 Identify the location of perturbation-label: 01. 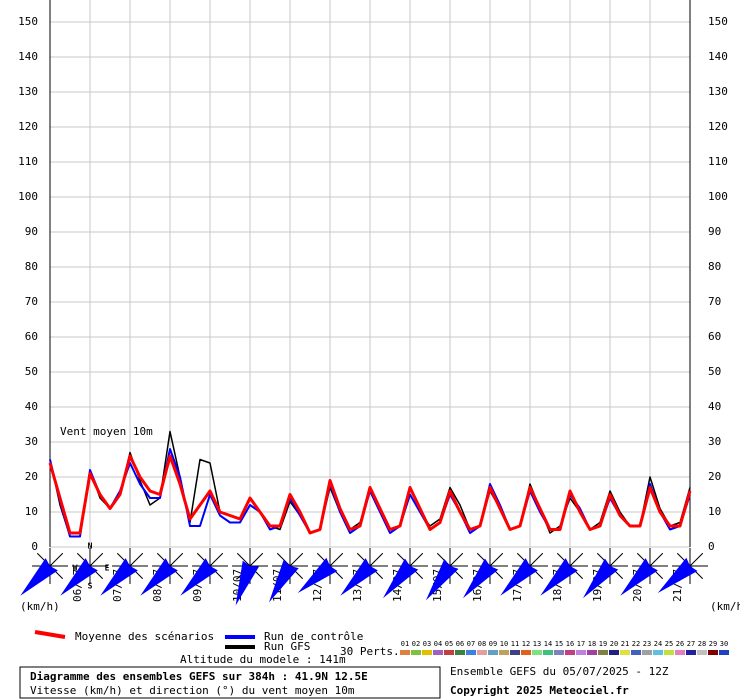
(405, 644).